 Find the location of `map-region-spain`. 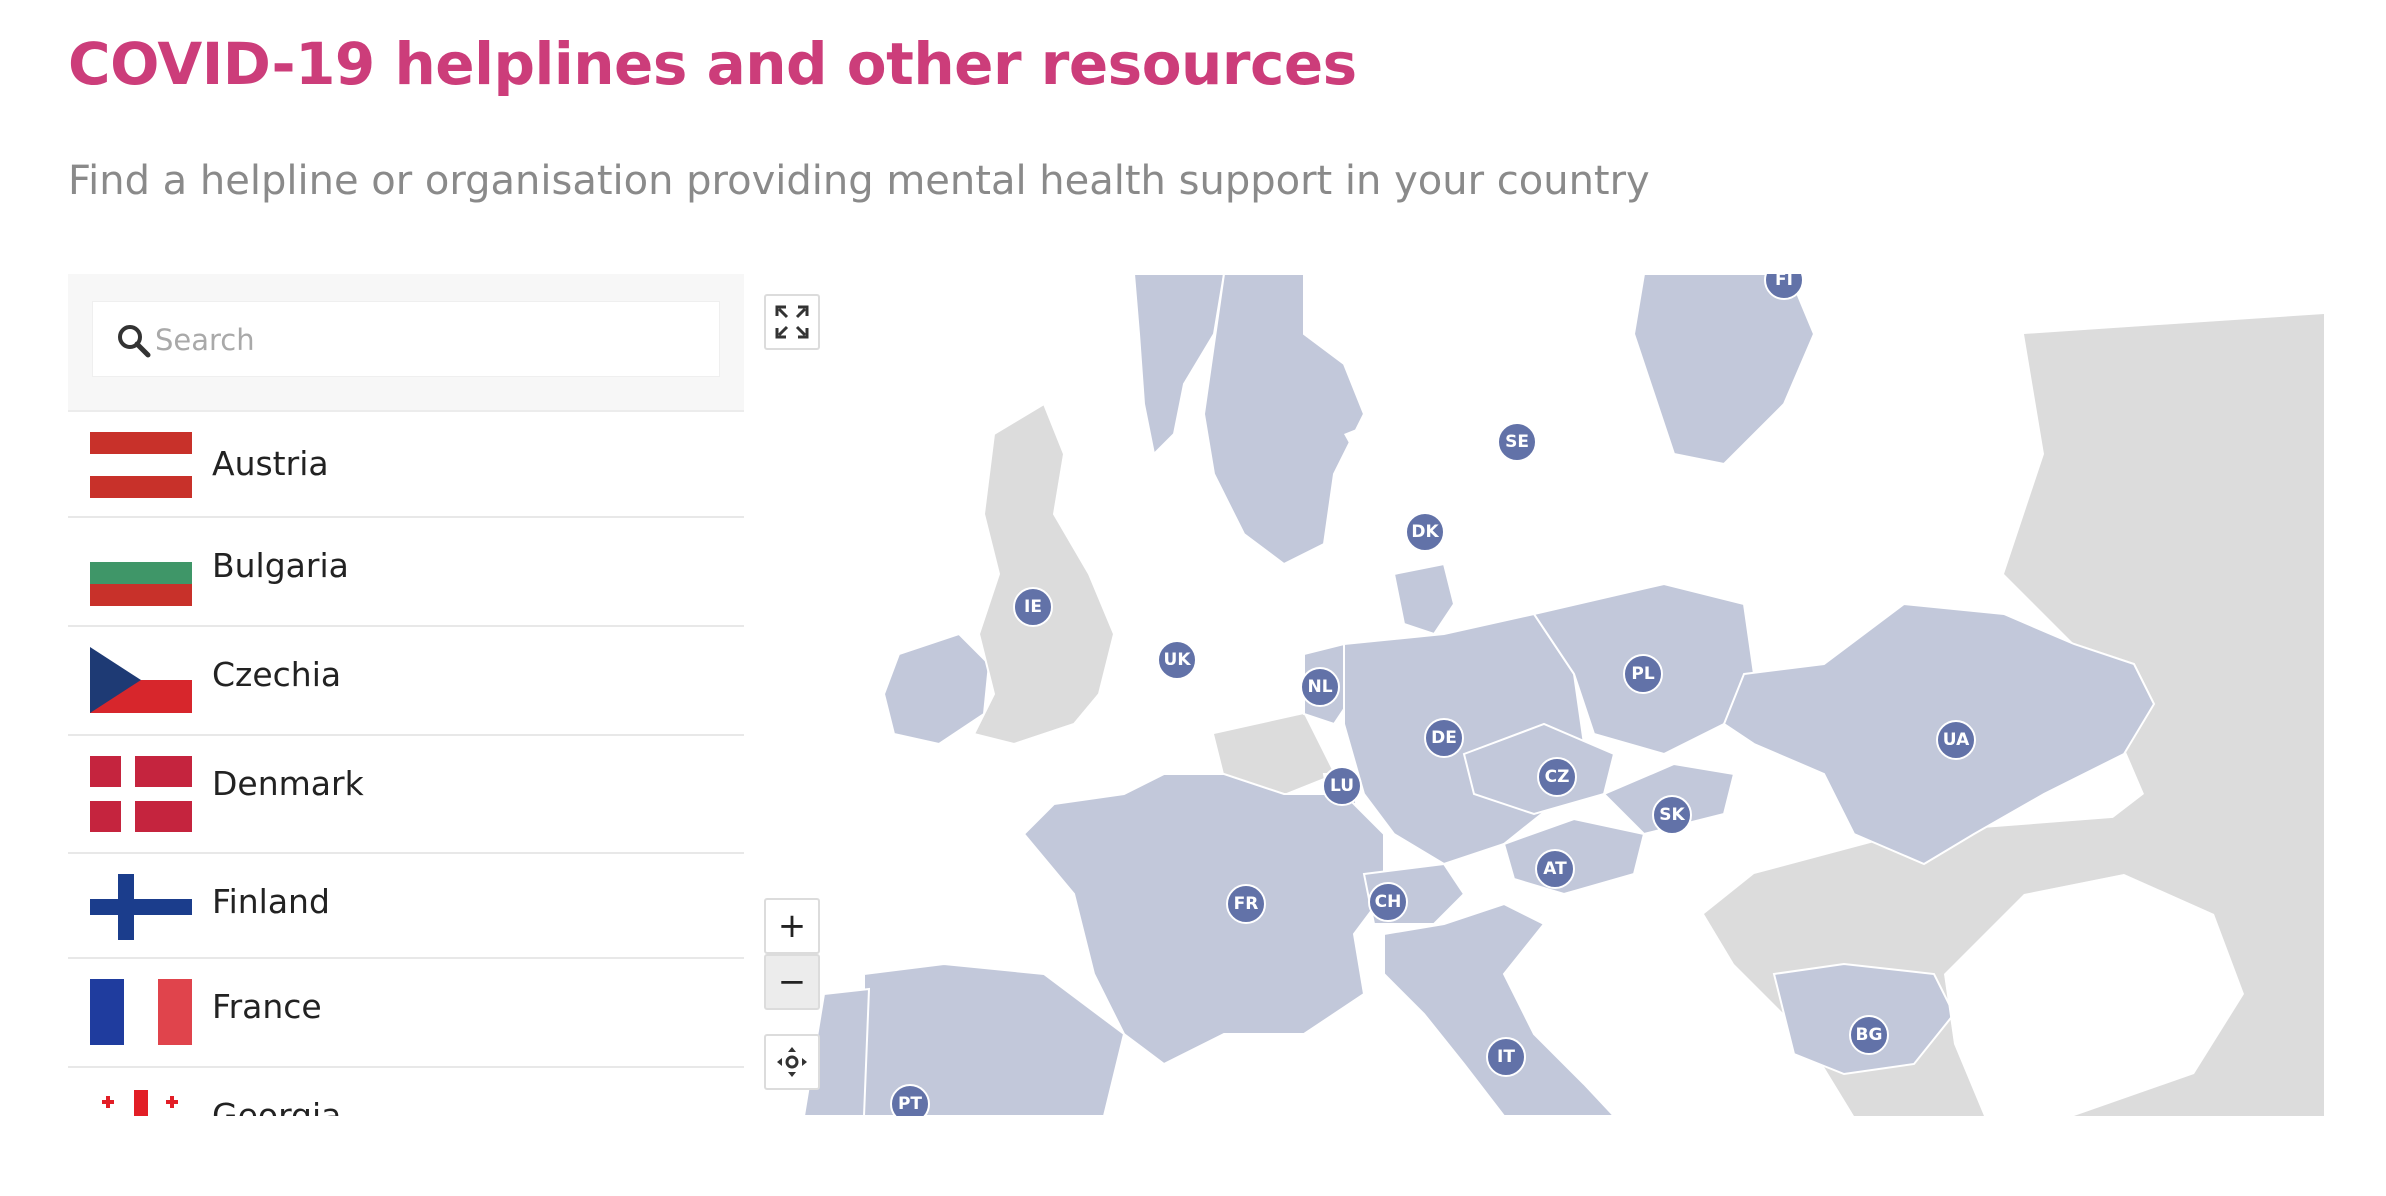

map-region-spain is located at coordinates (994, 1039).